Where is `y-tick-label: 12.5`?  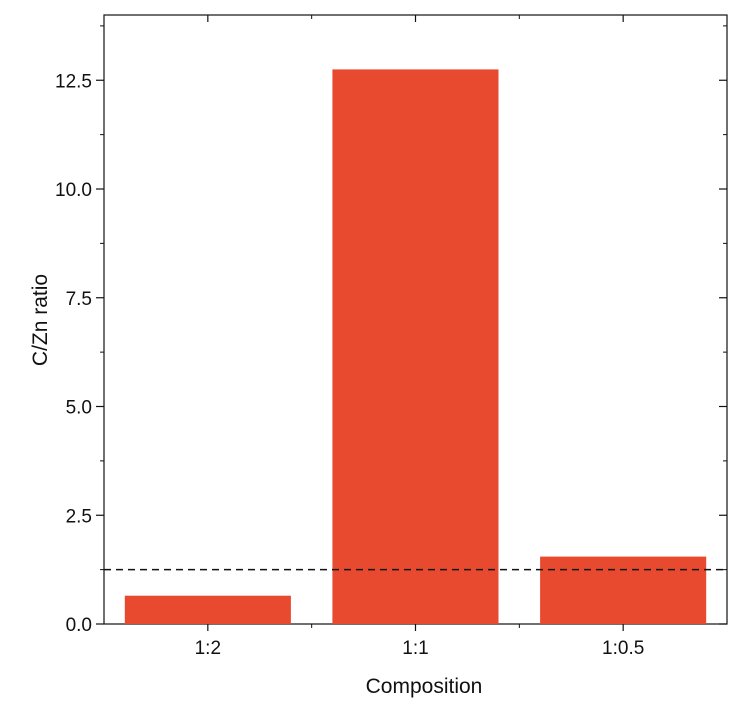 y-tick-label: 12.5 is located at coordinates (73, 81).